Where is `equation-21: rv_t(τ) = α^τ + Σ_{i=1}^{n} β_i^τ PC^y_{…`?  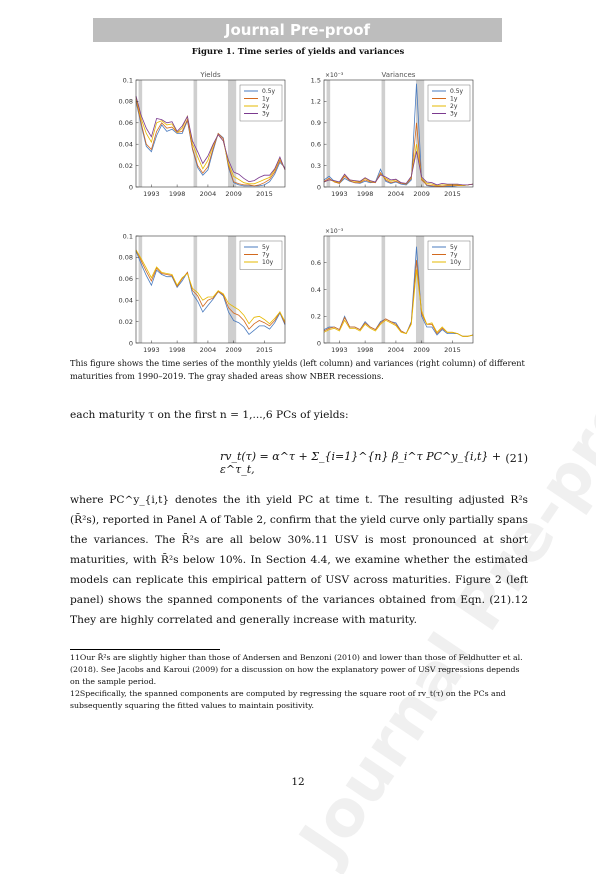 equation-21: rv_t(τ) = α^τ + Σ_{i=1}^{n} β_i^τ PC^y_{… is located at coordinates (299, 466).